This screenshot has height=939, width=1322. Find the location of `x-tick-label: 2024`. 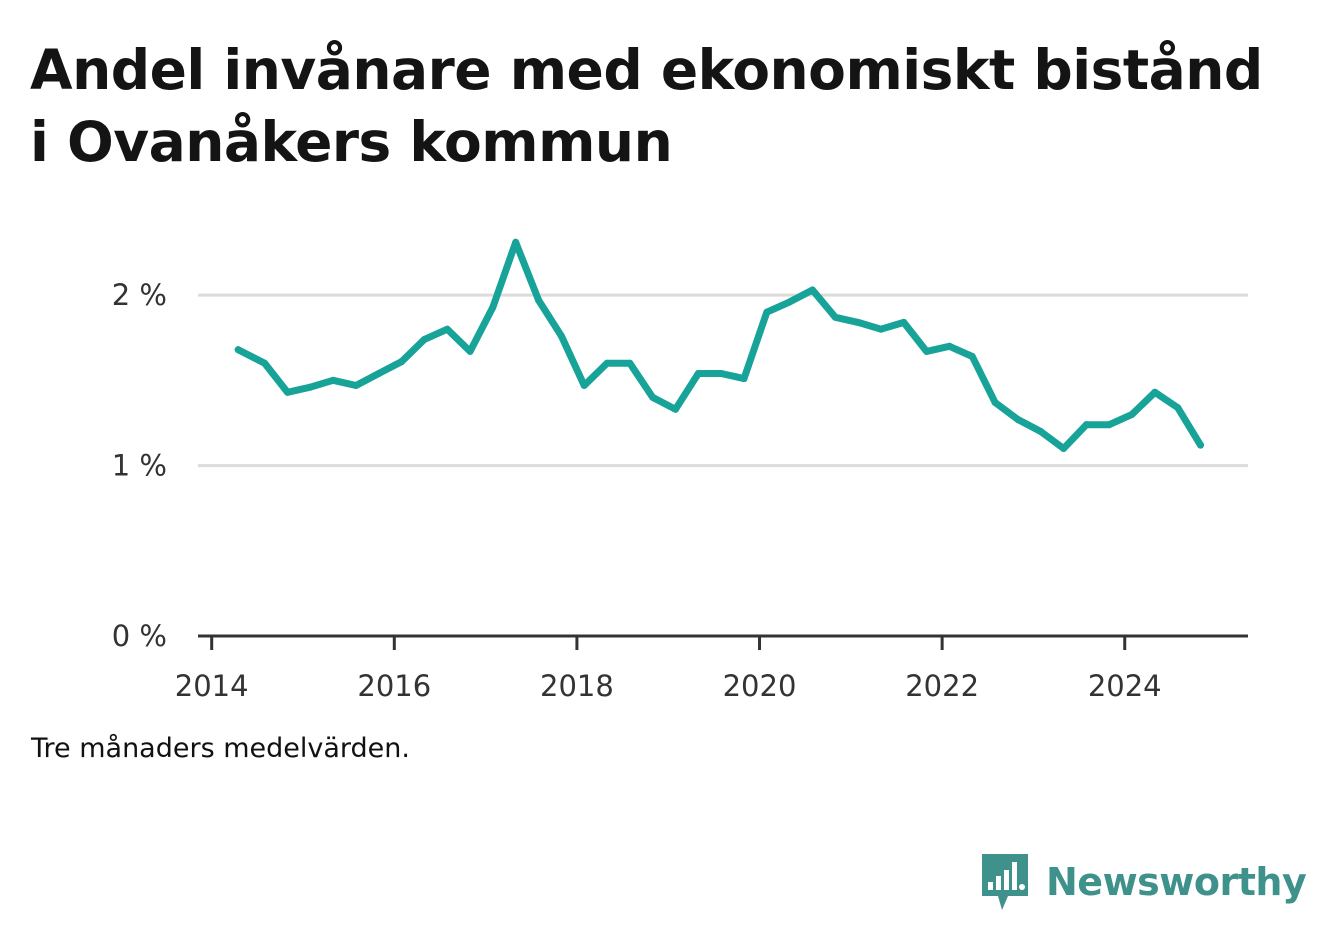

x-tick-label: 2024 is located at coordinates (1125, 686).